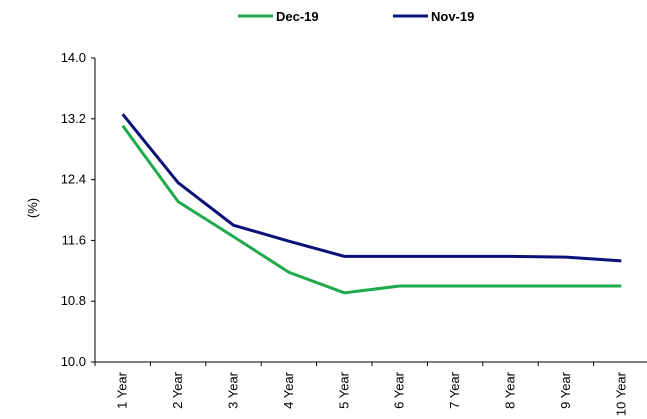  Describe the element at coordinates (73, 361) in the screenshot. I see `y-tick-label: 10.0` at that location.